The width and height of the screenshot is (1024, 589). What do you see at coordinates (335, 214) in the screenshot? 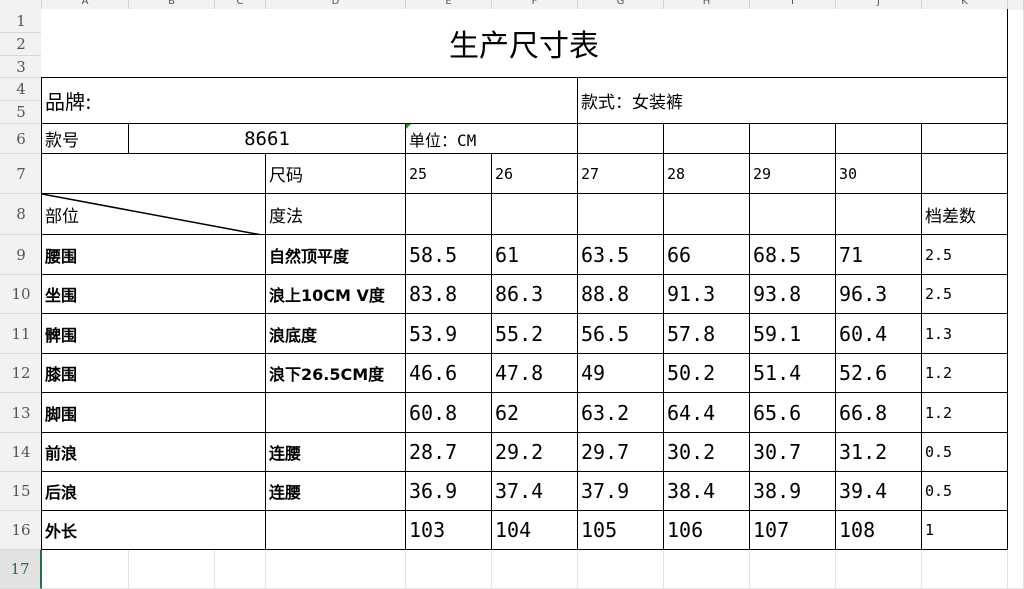
I see `method-label: 度法` at bounding box center [335, 214].